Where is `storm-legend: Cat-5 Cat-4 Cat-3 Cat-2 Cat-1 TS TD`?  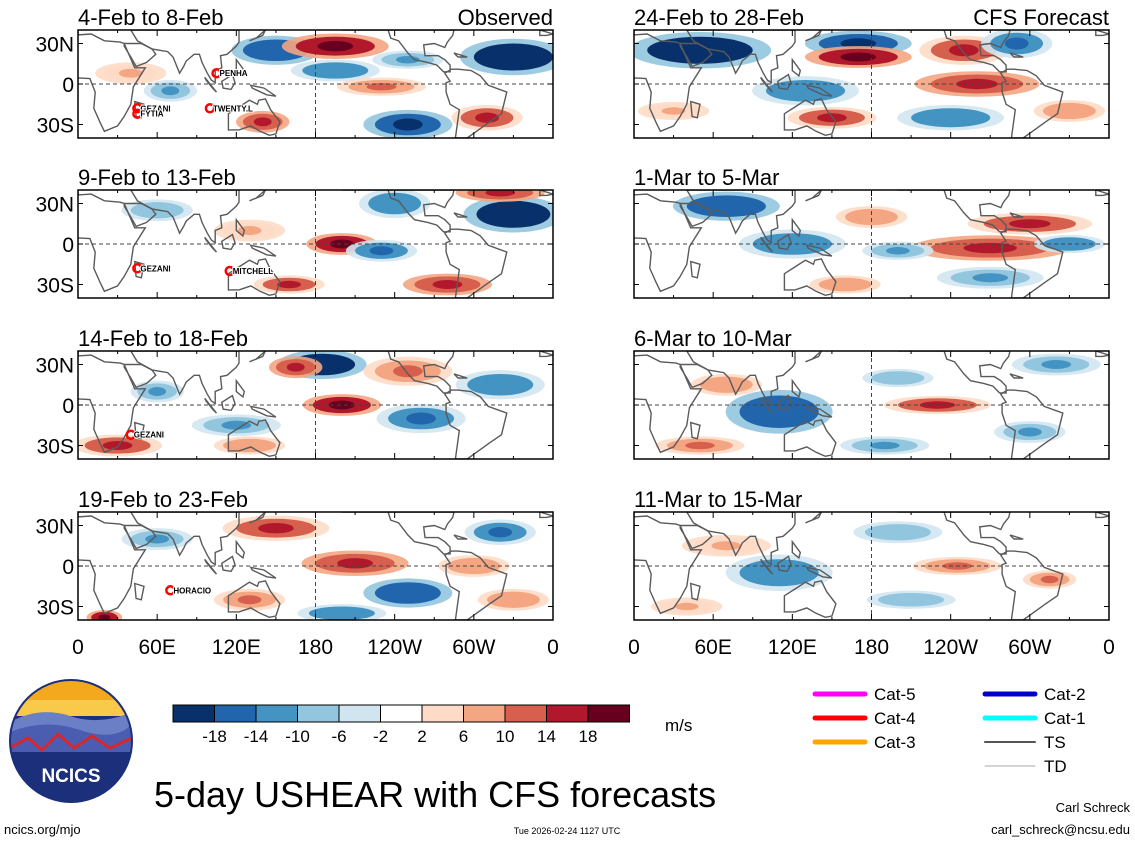 storm-legend: Cat-5 Cat-4 Cat-3 Cat-2 Cat-1 TS TD is located at coordinates (949, 730).